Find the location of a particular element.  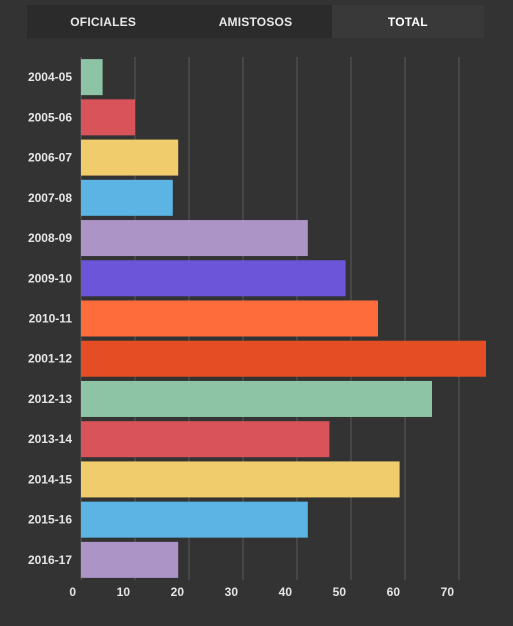

tab-total: TOTAL is located at coordinates (407, 21).